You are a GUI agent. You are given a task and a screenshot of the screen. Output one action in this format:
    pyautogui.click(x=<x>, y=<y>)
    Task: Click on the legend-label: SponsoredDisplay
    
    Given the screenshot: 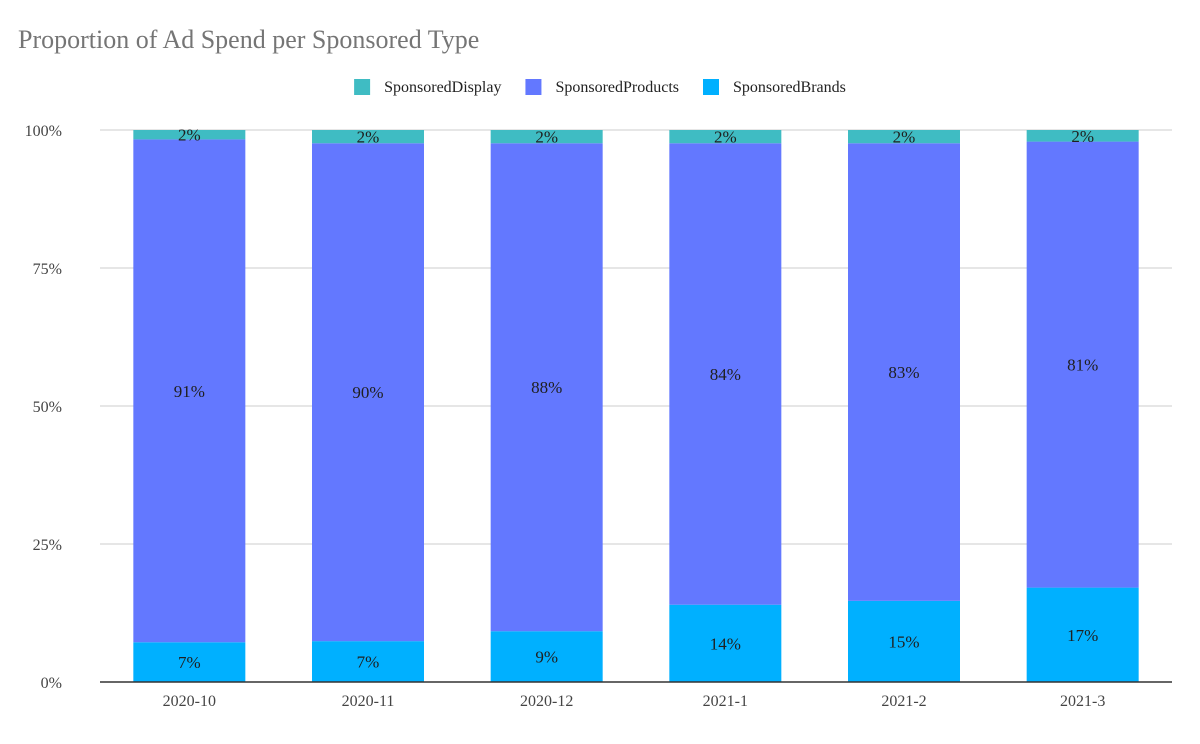 What is the action you would take?
    pyautogui.click(x=442, y=87)
    